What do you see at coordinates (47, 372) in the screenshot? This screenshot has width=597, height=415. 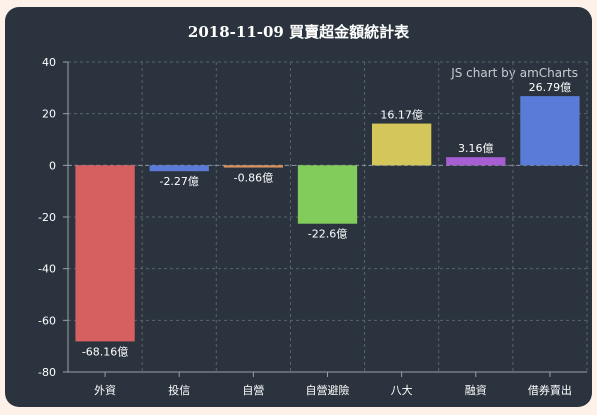 I see `y-tick-label: -80` at bounding box center [47, 372].